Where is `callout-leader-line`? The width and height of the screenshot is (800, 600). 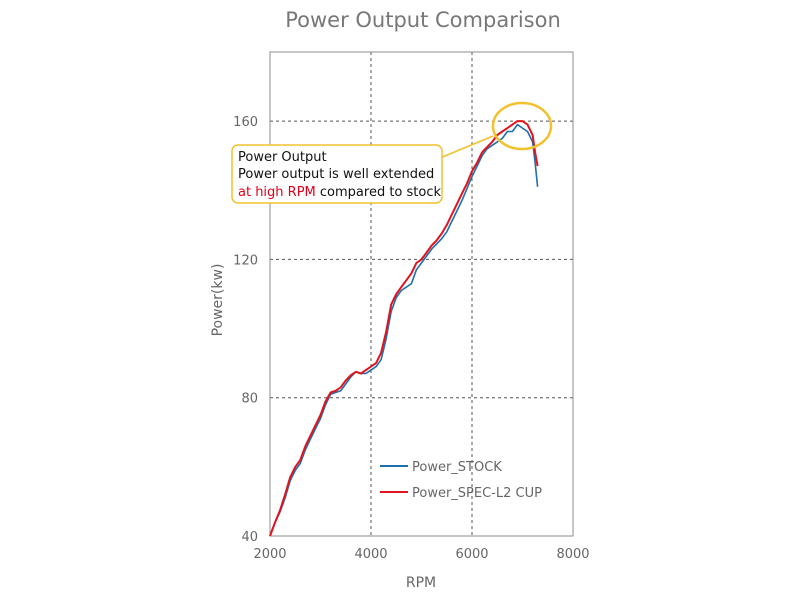
callout-leader-line is located at coordinates (466, 147).